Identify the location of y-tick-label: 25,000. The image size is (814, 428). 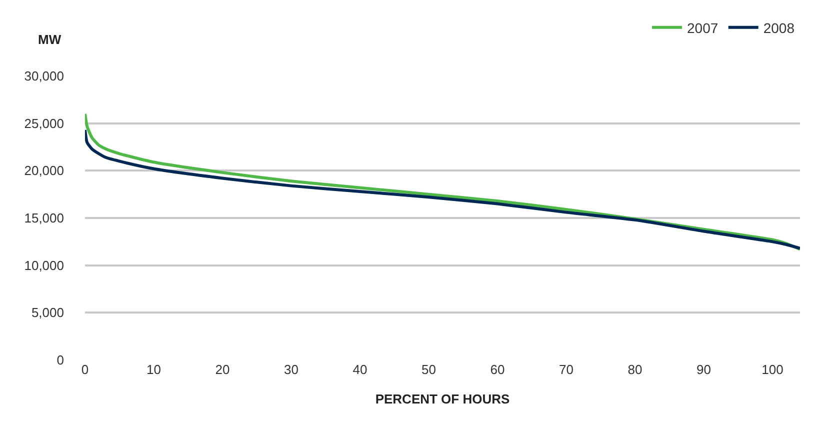
(44, 123).